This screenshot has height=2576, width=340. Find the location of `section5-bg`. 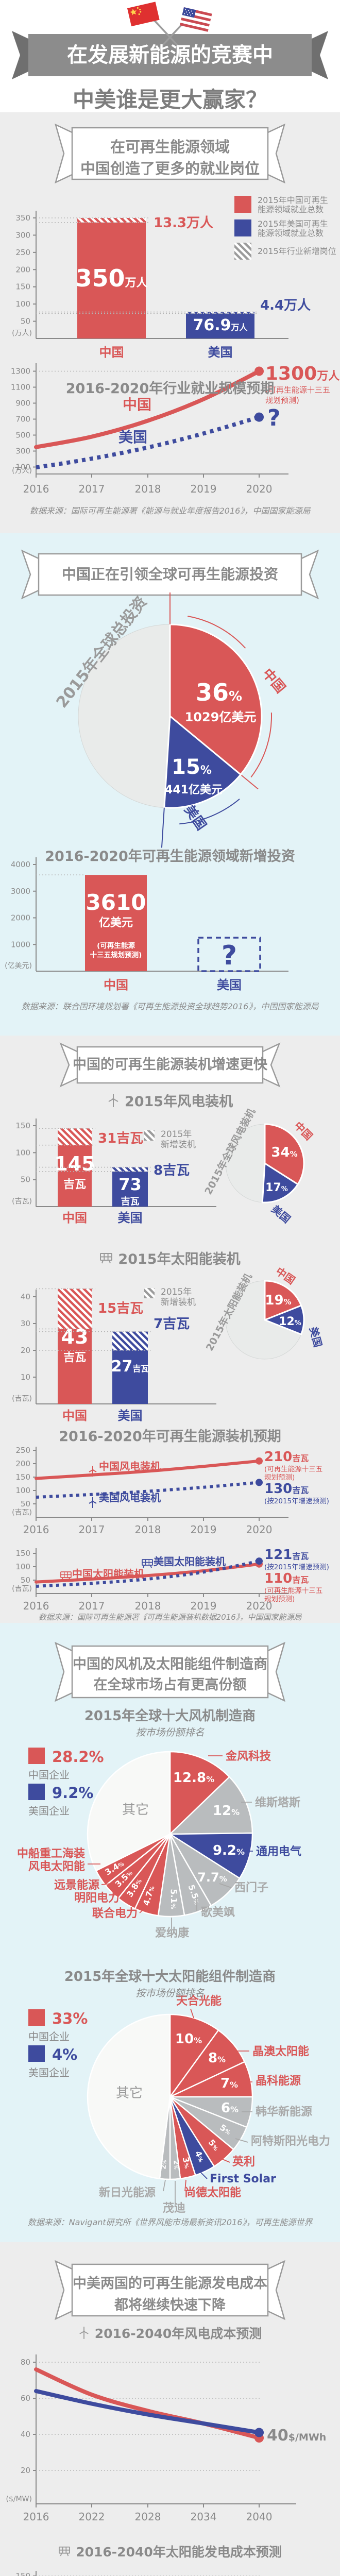

section5-bg is located at coordinates (170, 2409).